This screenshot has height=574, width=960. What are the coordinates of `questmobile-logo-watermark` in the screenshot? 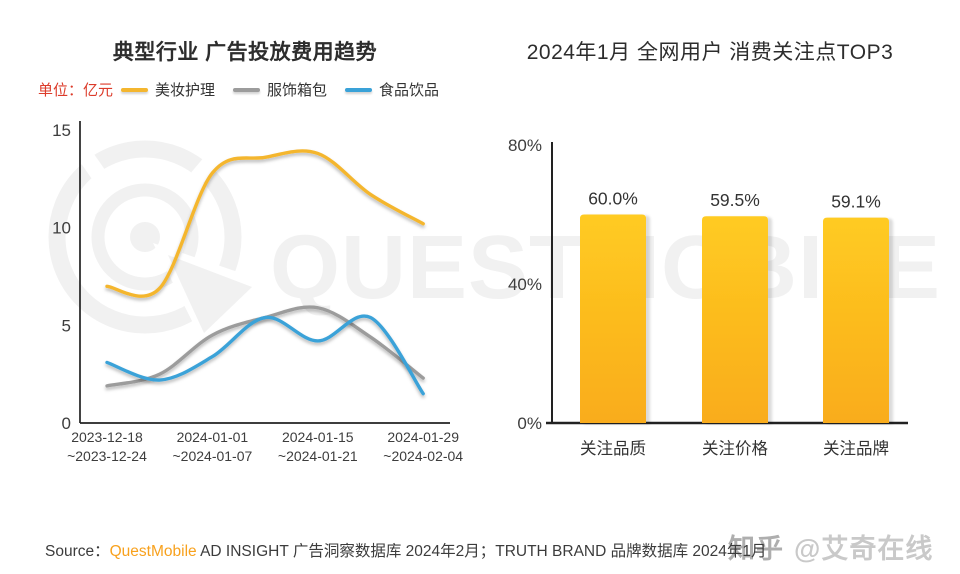 It's located at (161, 248).